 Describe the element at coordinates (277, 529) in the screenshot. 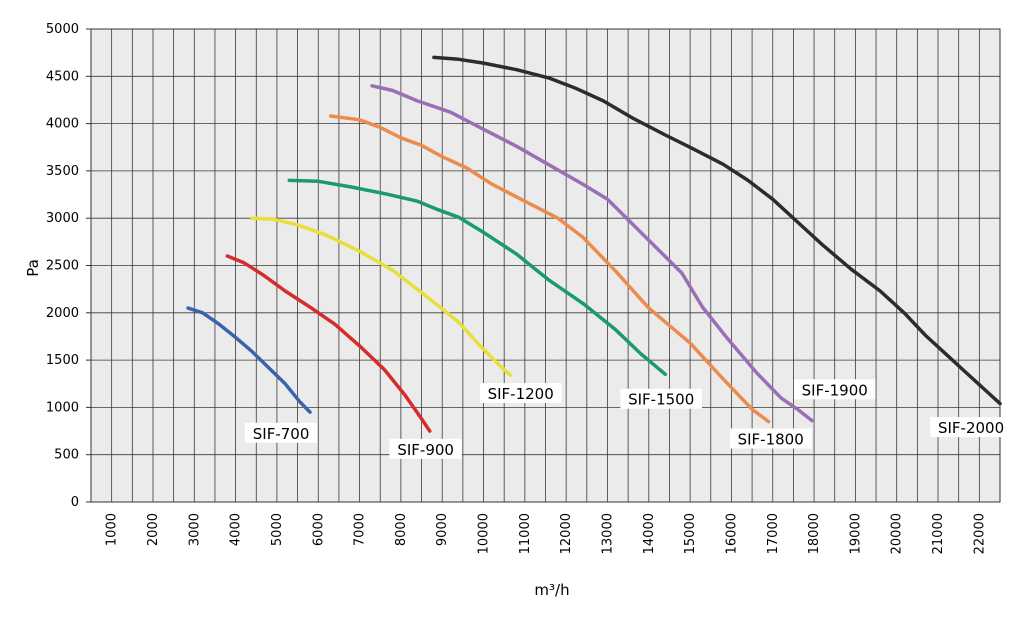

I see `x-tick-label: 5000` at that location.